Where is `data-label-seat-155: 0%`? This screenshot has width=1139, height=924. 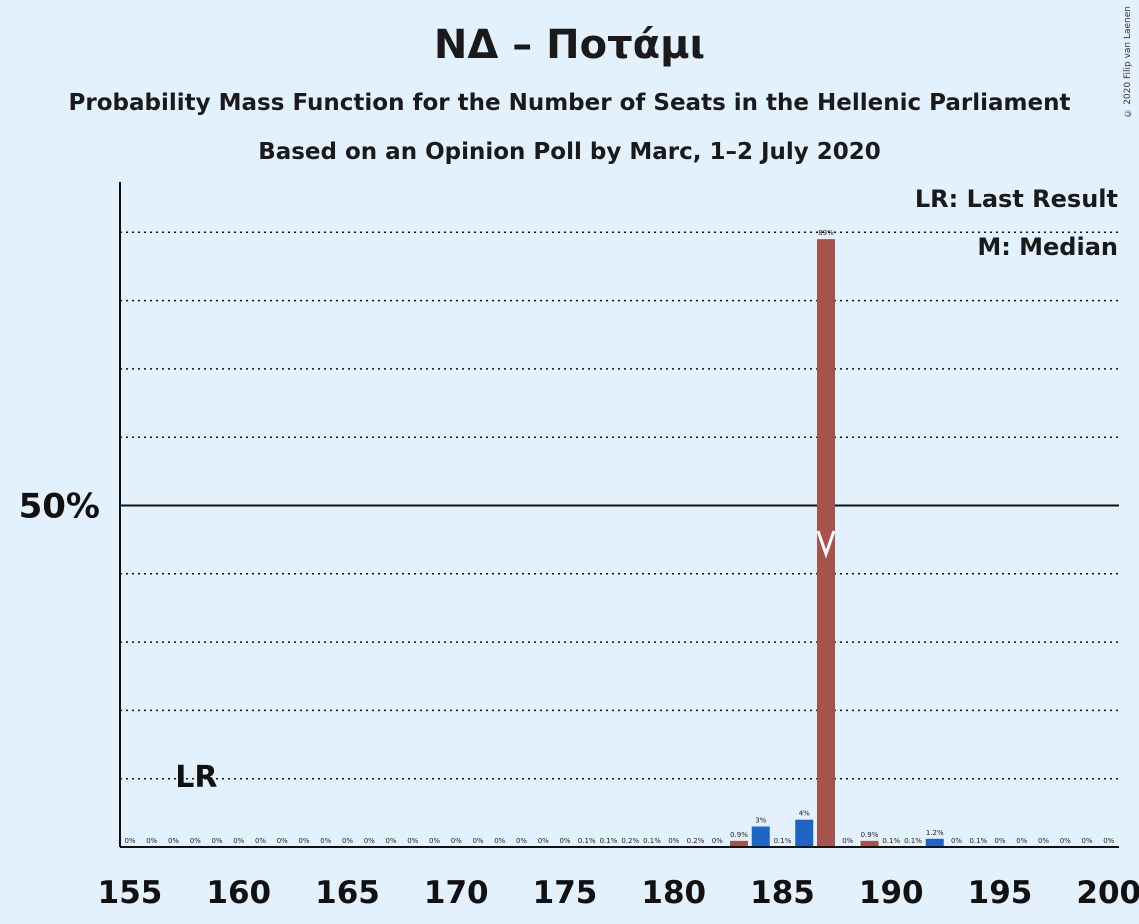
data-label-seat-155: 0% is located at coordinates (129, 841).